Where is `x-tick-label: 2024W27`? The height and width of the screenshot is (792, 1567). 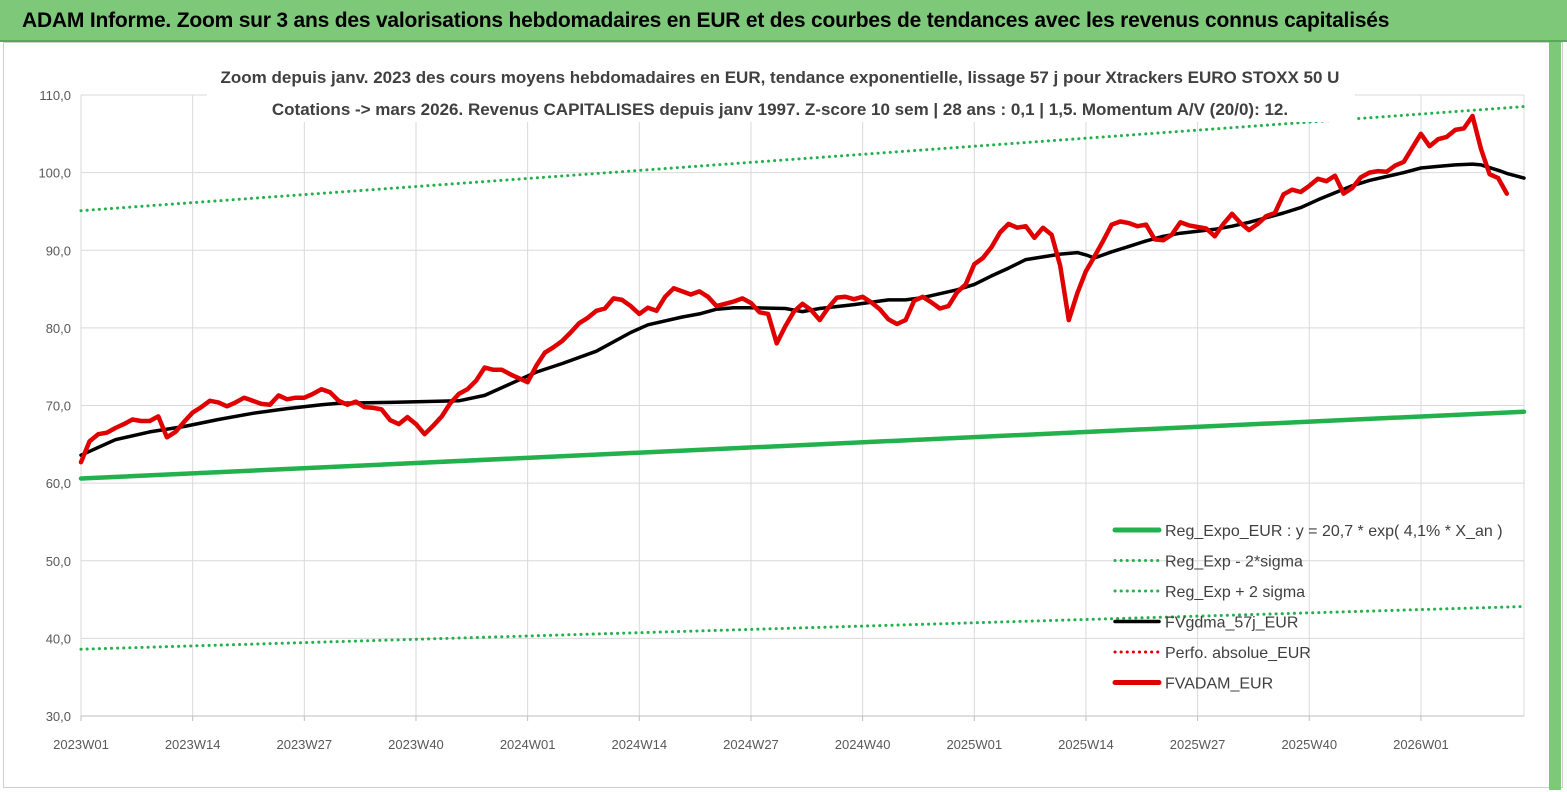
x-tick-label: 2024W27 is located at coordinates (751, 744).